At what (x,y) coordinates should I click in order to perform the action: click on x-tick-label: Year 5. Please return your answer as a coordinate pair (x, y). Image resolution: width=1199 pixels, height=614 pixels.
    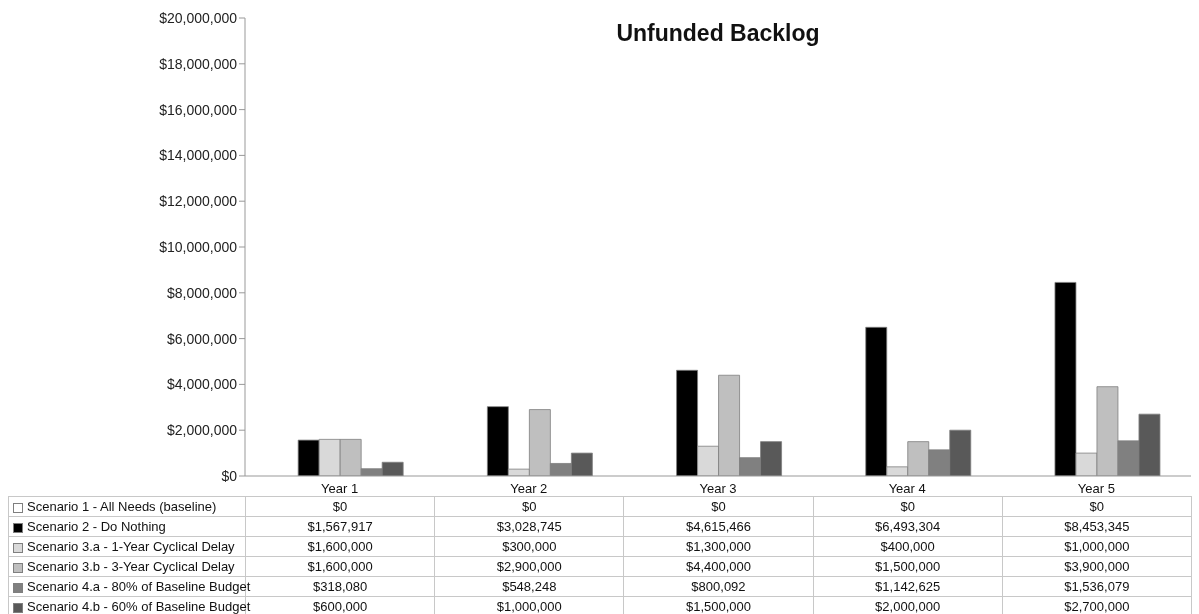
    Looking at the image, I should click on (1096, 489).